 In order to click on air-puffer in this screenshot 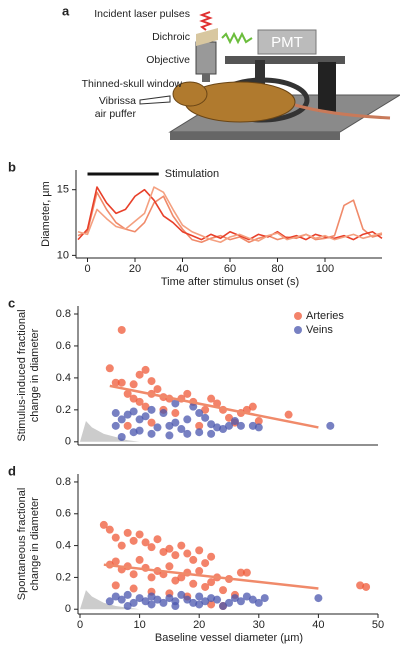, I will do `click(155, 100)`.